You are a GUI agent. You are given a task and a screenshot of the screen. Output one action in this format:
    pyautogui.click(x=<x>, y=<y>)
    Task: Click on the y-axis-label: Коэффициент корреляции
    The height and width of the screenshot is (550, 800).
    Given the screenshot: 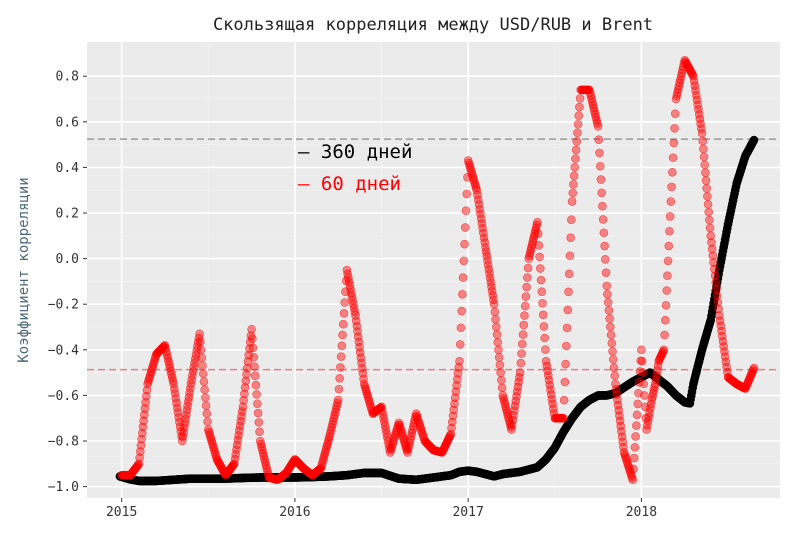 What is the action you would take?
    pyautogui.click(x=24, y=269)
    